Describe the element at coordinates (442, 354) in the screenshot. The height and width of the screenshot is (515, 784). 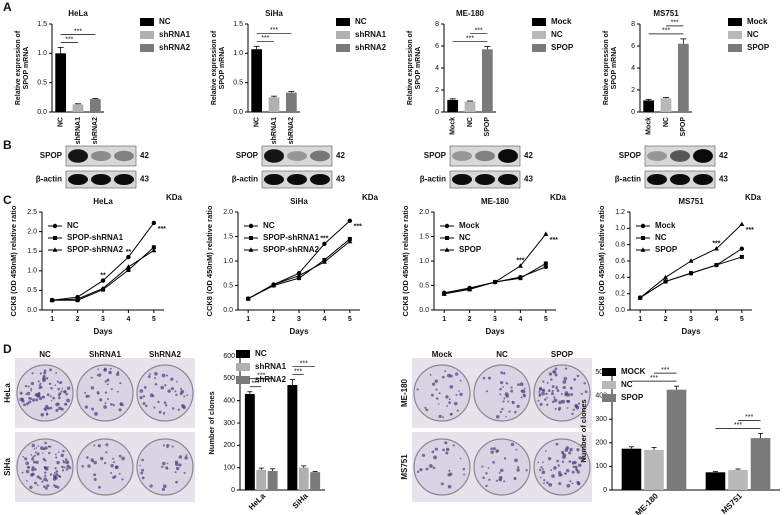
I see `colony-column-label: Mock` at that location.